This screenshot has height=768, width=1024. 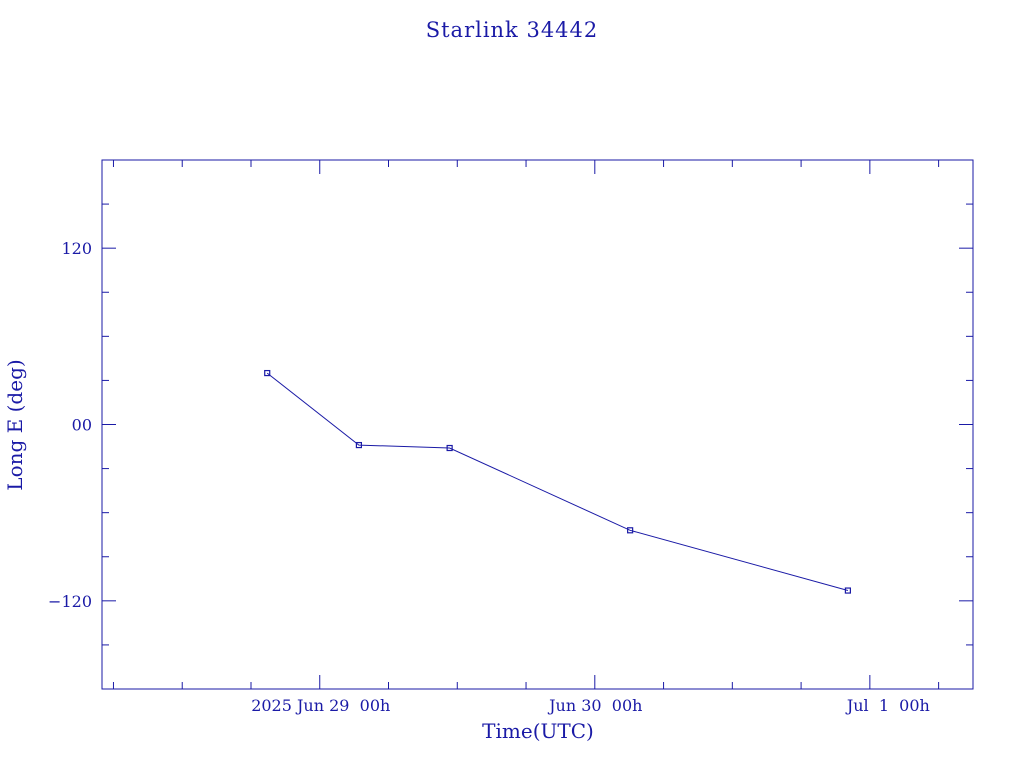 What do you see at coordinates (70, 601) in the screenshot?
I see `y-tick-label: −120` at bounding box center [70, 601].